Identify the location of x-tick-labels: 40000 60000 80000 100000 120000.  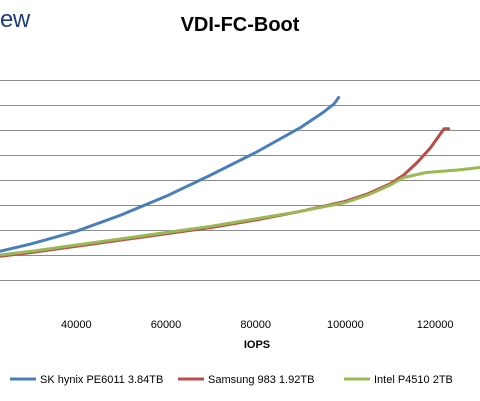
(257, 325).